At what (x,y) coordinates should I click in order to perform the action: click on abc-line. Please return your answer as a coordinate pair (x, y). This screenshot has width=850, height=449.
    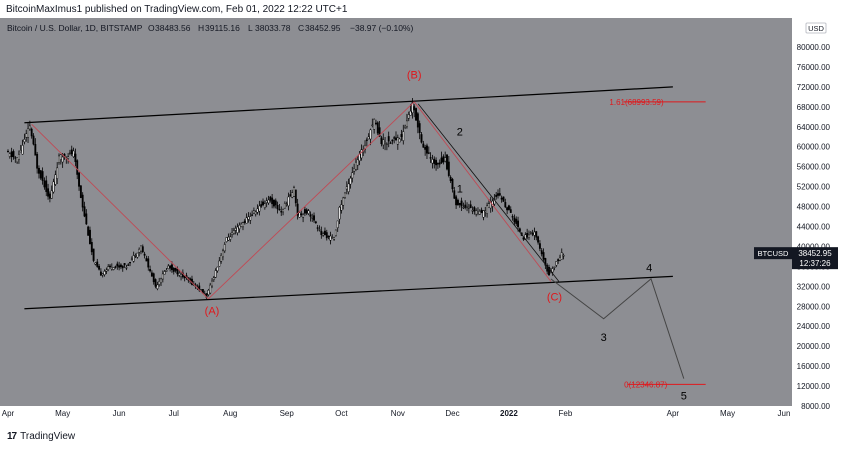
    Looking at the image, I should click on (120, 211).